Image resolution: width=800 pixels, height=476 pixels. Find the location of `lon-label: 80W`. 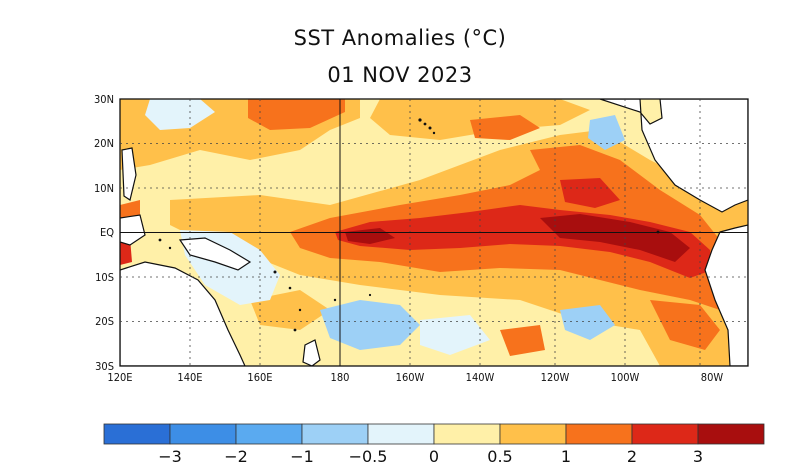

lon-label: 80W is located at coordinates (712, 377).